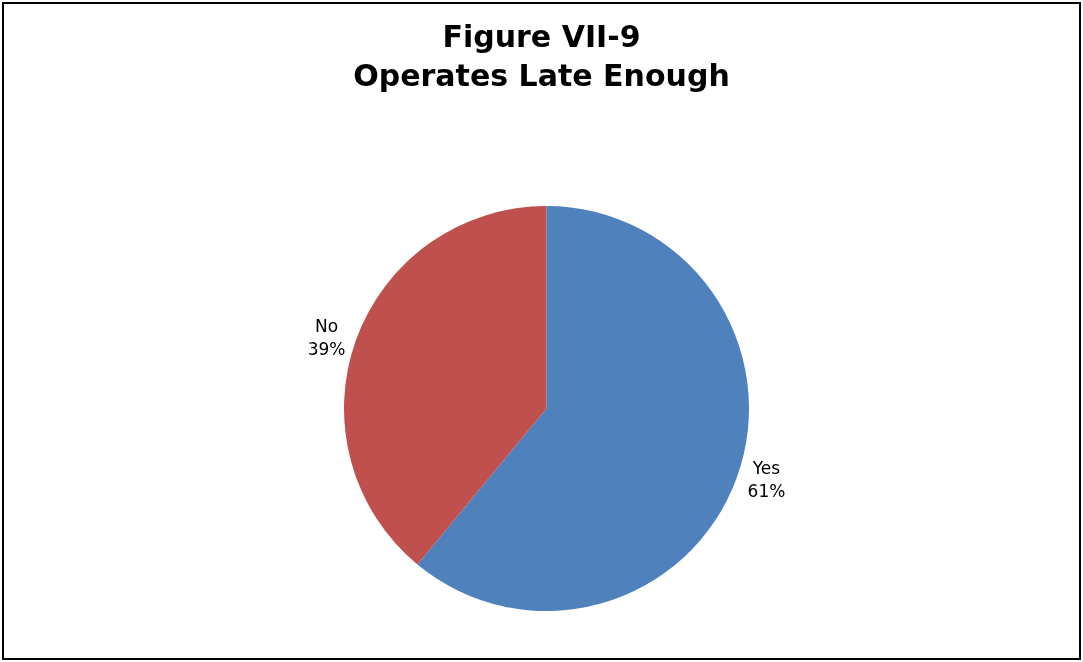  I want to click on slice-label: No, so click(326, 326).